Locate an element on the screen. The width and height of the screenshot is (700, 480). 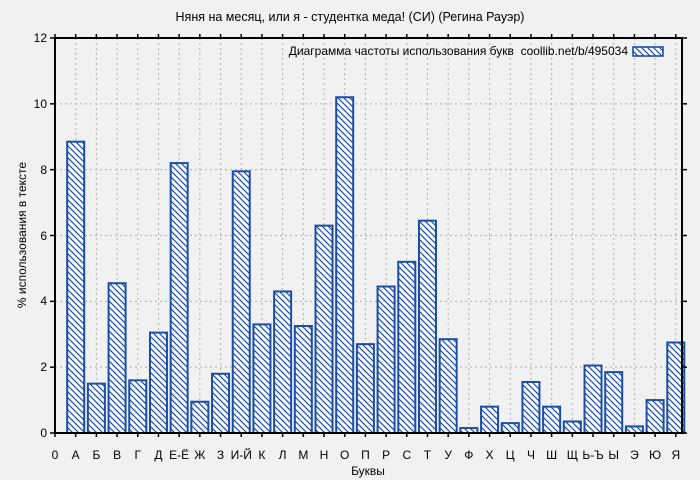
x-tick-label-Х: Х is located at coordinates (489, 455).